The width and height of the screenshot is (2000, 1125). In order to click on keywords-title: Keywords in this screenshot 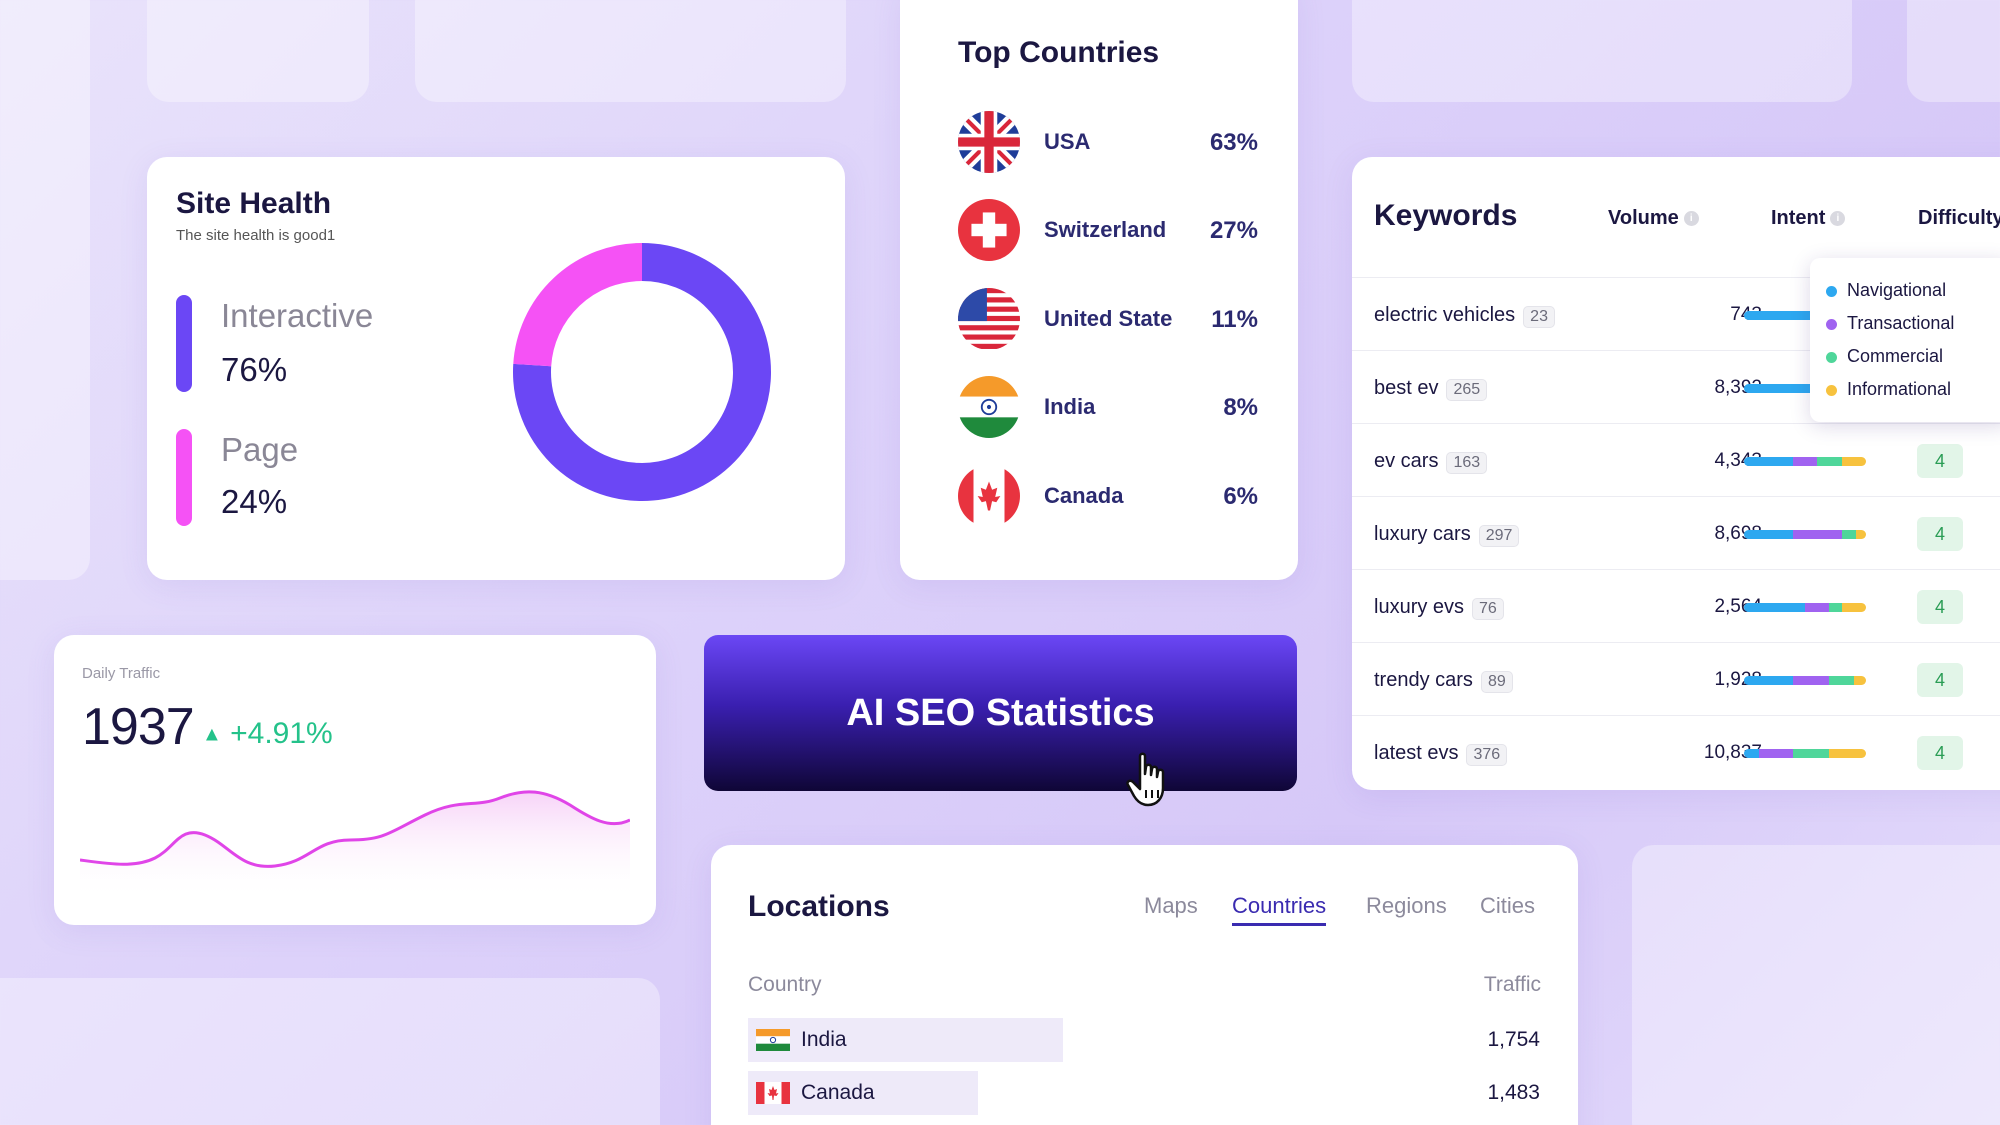, I will do `click(1446, 215)`.